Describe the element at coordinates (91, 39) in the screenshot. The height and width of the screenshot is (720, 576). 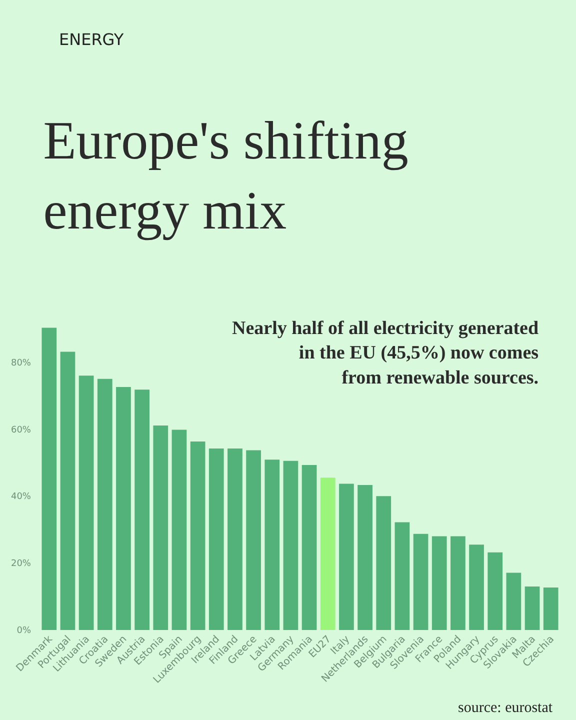
I see `text: ENERGY` at that location.